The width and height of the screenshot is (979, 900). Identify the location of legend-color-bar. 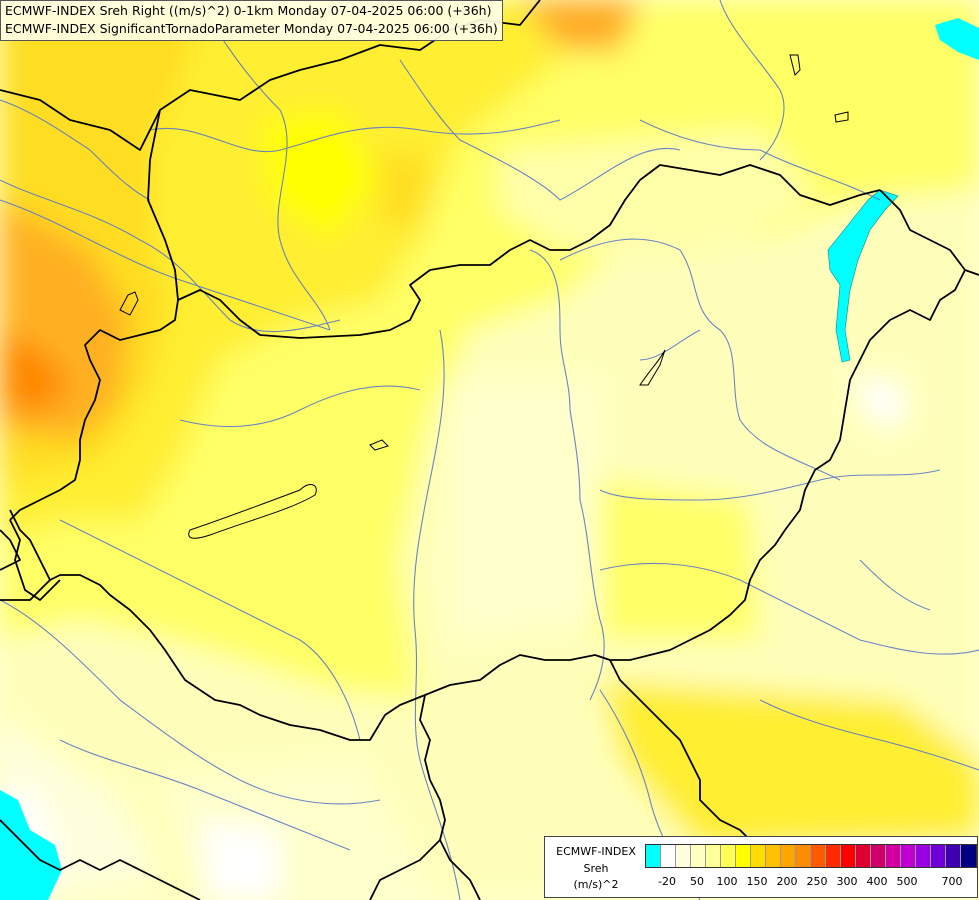
(811, 856).